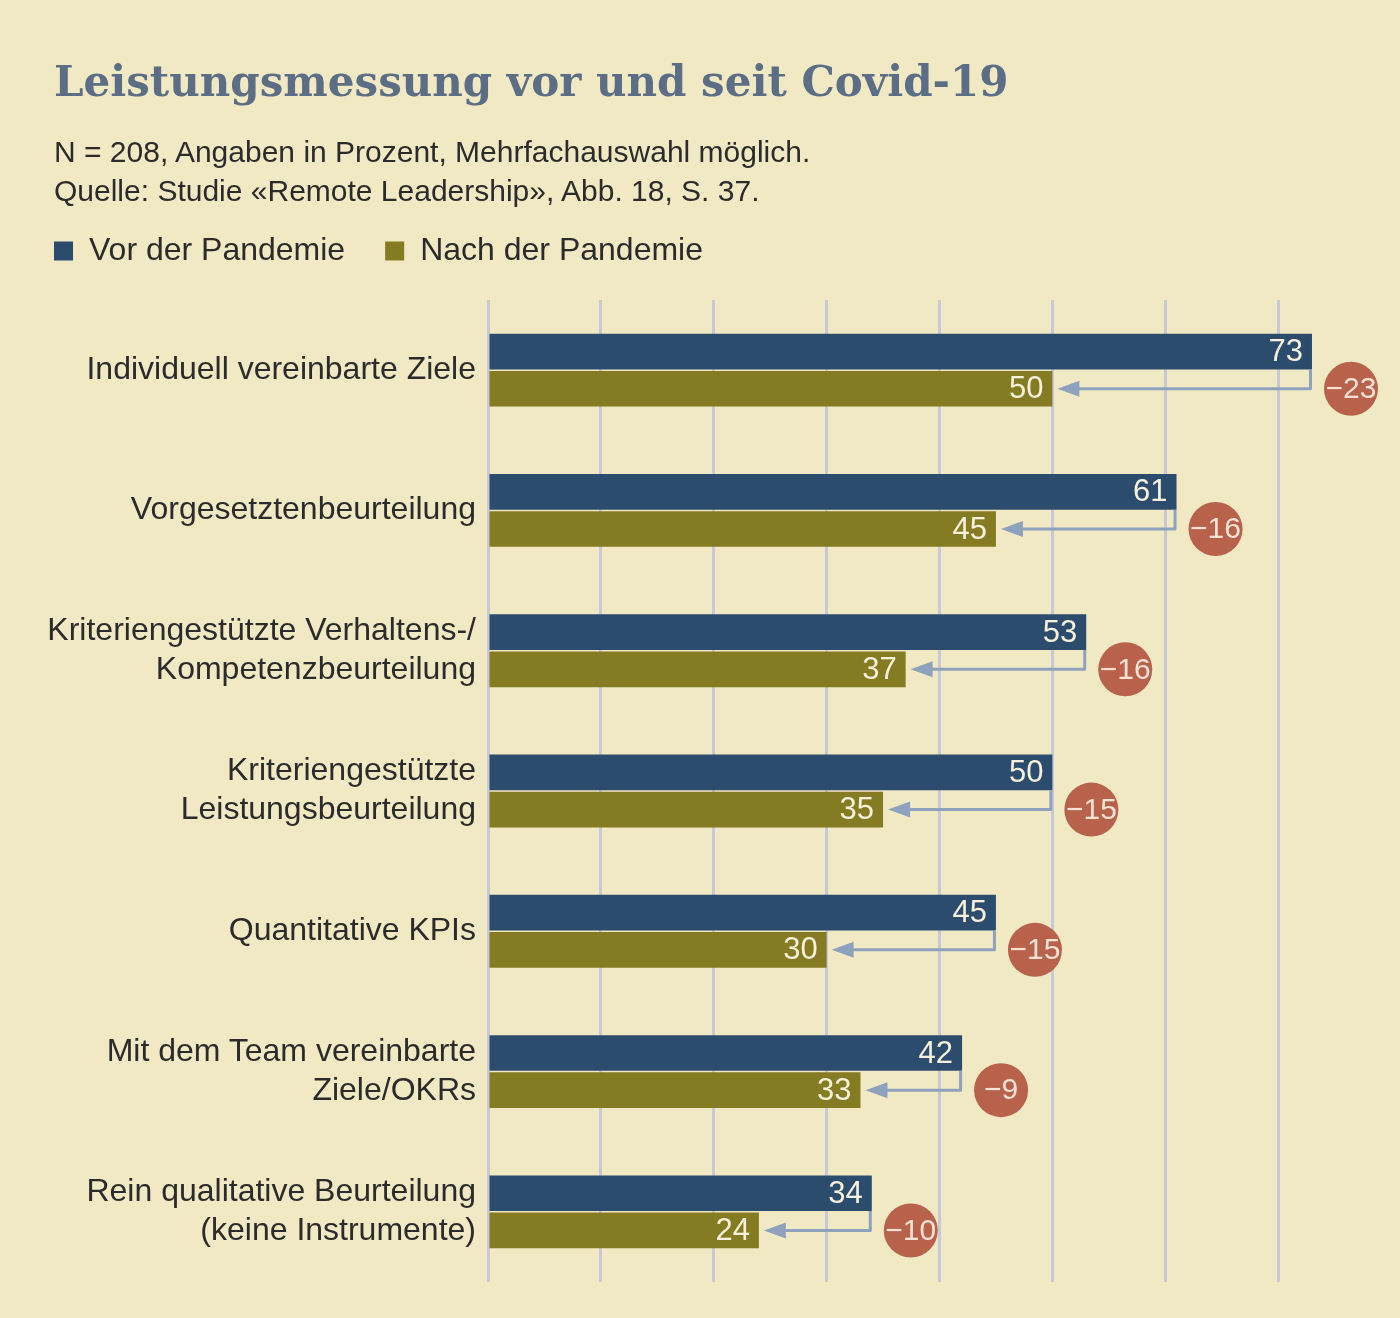 The height and width of the screenshot is (1318, 1400). I want to click on data-label: 42, so click(936, 1052).